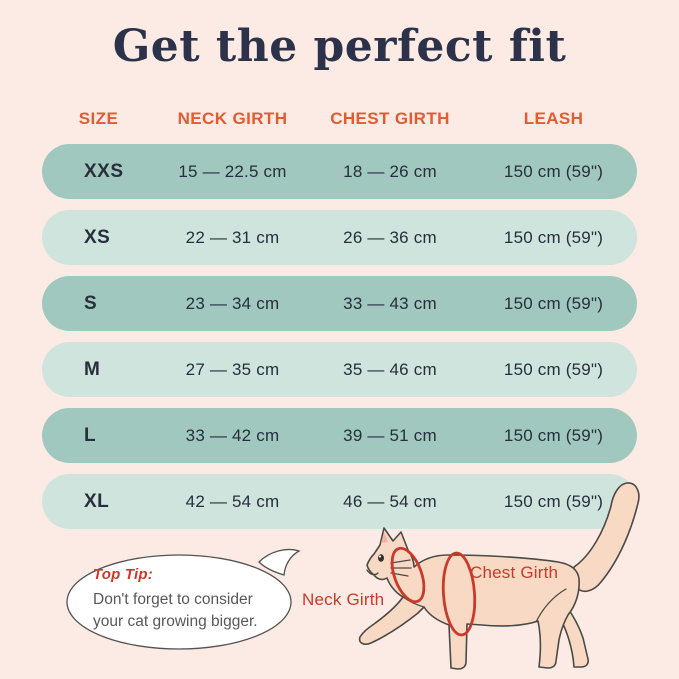 The image size is (679, 679). What do you see at coordinates (606, 537) in the screenshot?
I see `cat-tail` at bounding box center [606, 537].